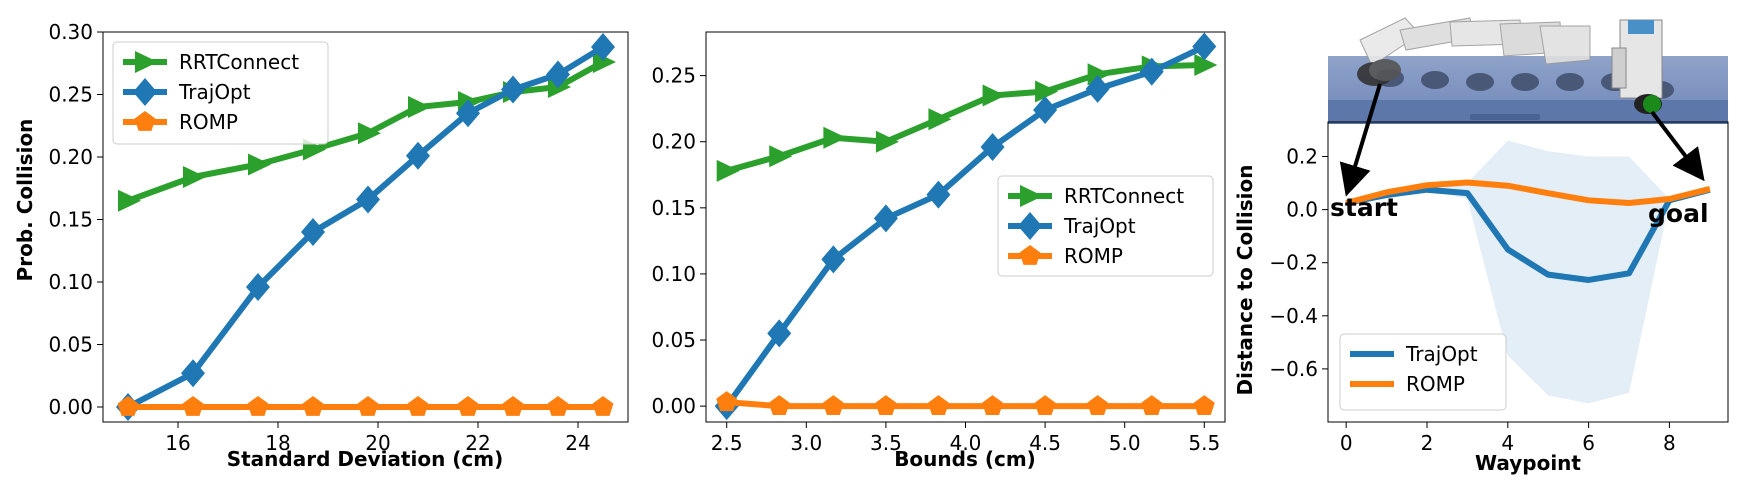  I want to click on x-axis-label: Standard Deviation (cm), so click(365, 459).